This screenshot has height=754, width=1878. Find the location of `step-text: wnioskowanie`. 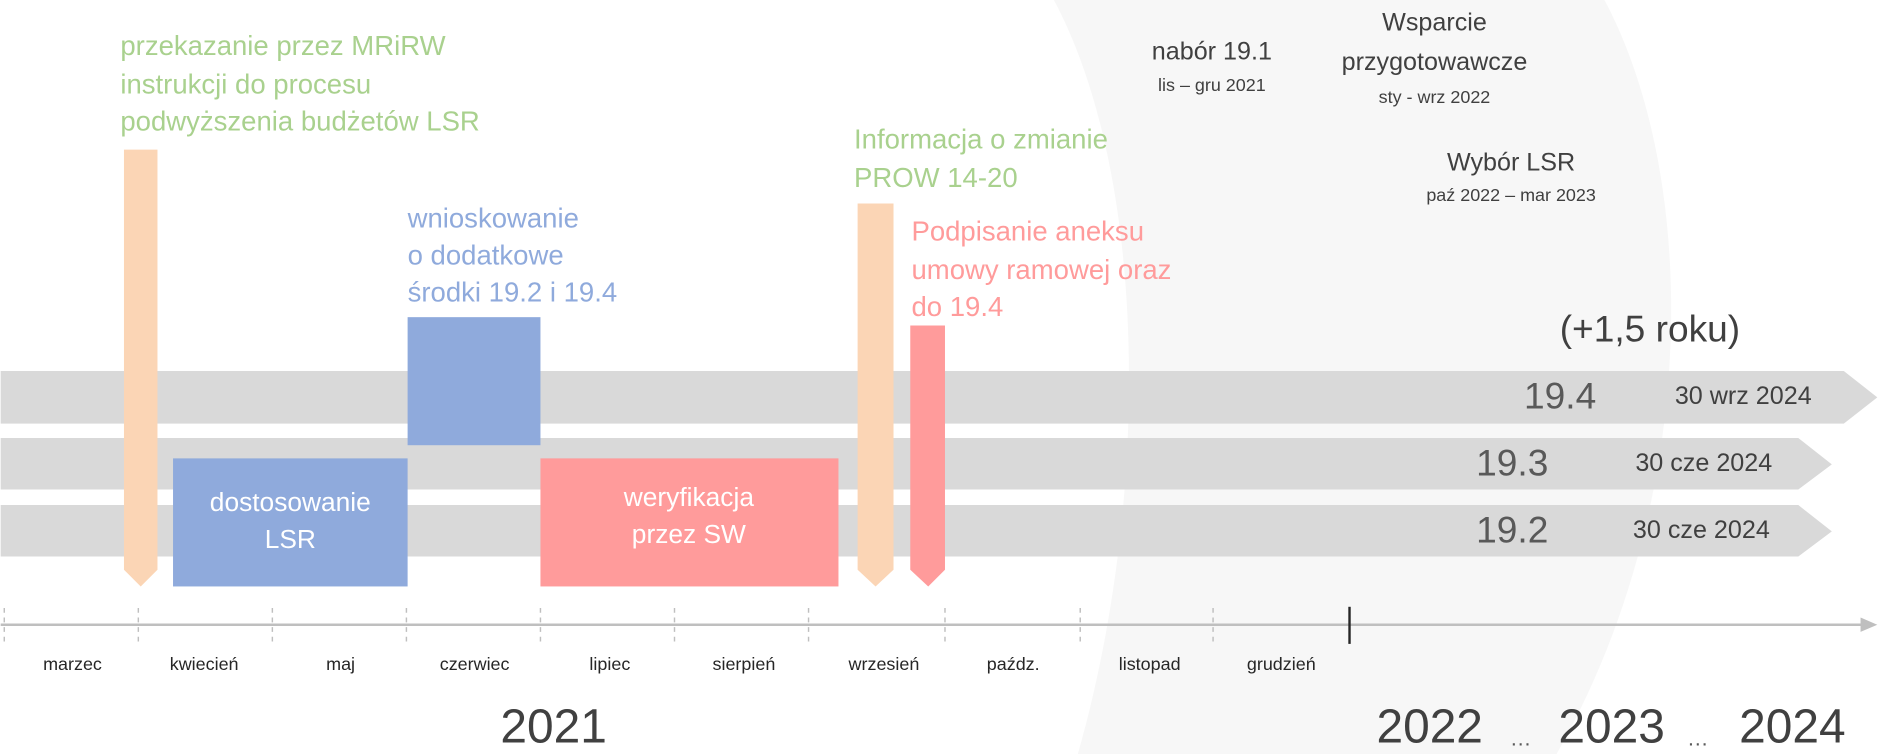

step-text: wnioskowanie is located at coordinates (493, 217).